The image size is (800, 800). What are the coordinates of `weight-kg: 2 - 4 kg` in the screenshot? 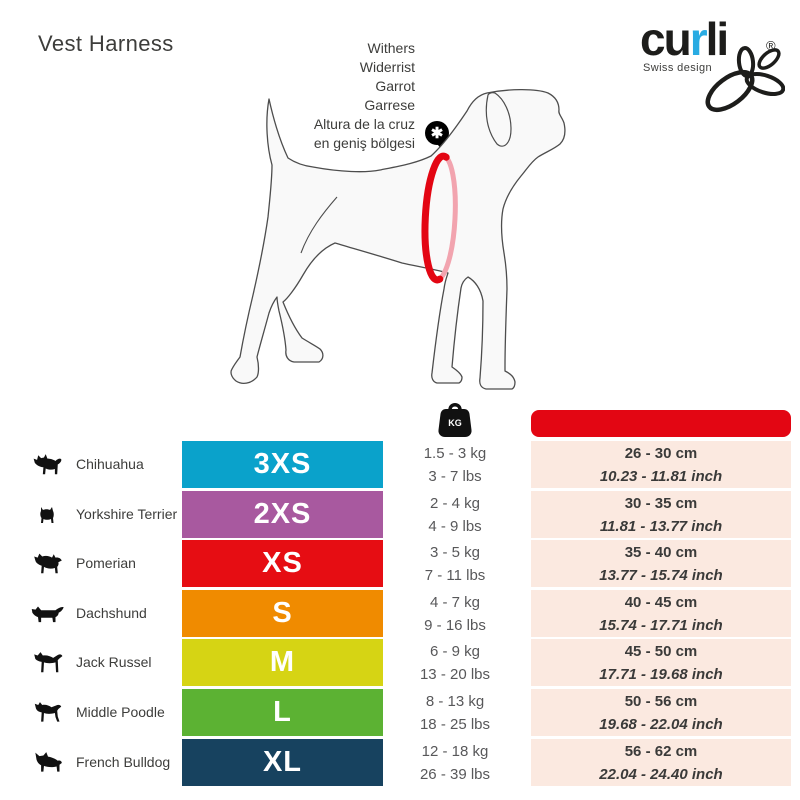 It's located at (455, 503).